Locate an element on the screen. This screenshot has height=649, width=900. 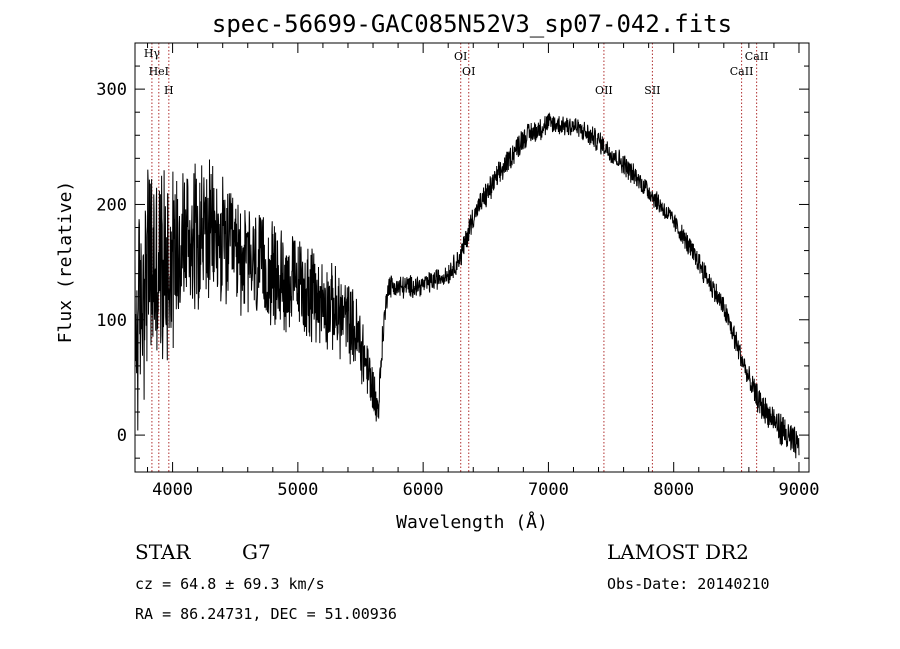
x-tick-label: 5000 is located at coordinates (297, 490).